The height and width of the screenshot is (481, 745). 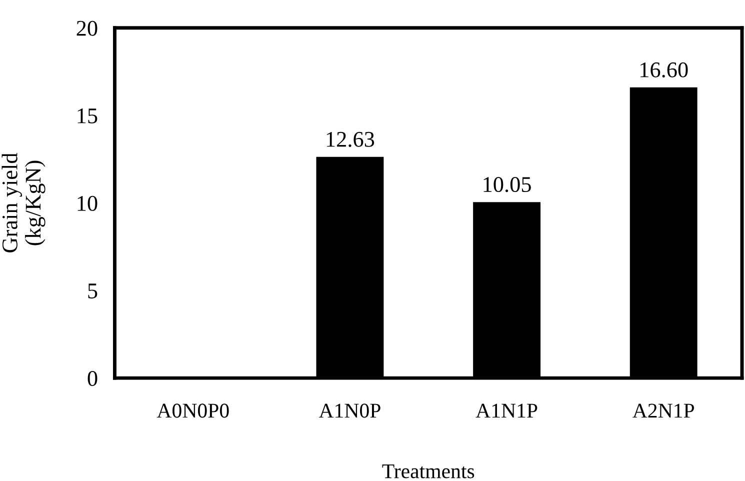 What do you see at coordinates (664, 70) in the screenshot?
I see `data-label: 16.60` at bounding box center [664, 70].